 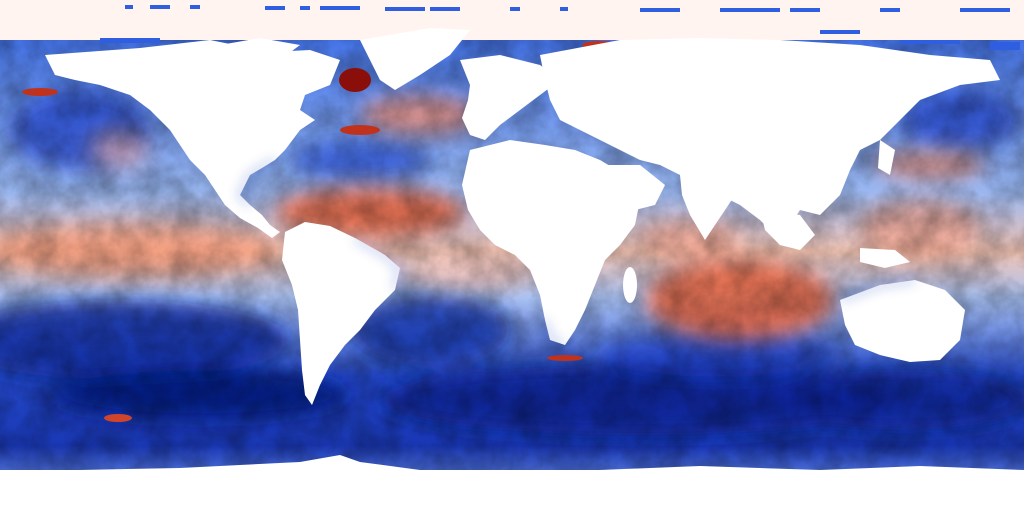 What do you see at coordinates (707, 207) in the screenshot?
I see `indian-subcontinent` at bounding box center [707, 207].